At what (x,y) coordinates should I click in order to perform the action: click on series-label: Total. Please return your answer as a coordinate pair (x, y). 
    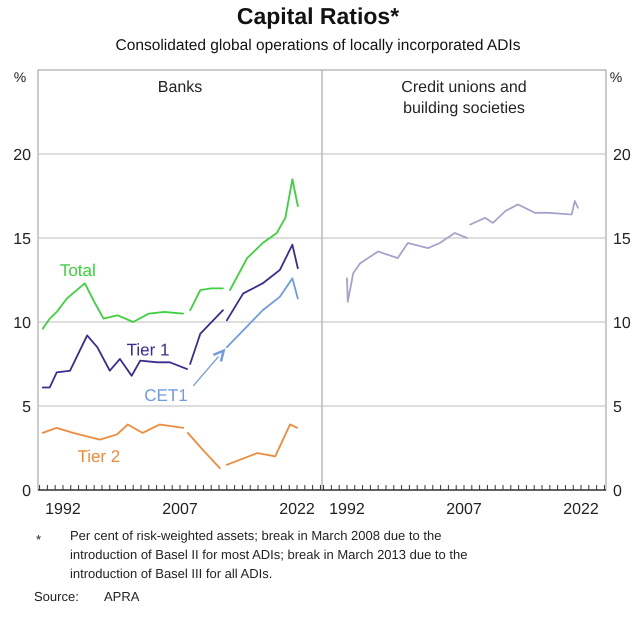
    Looking at the image, I should click on (78, 270).